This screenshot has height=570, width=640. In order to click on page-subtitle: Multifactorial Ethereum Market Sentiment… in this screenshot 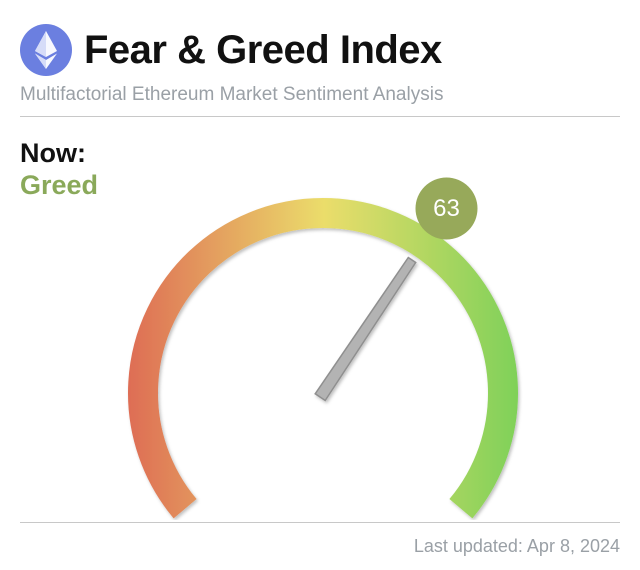, I will do `click(232, 94)`.